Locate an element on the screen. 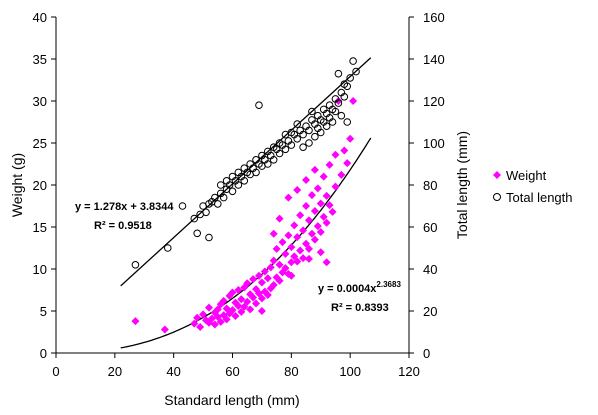 Image resolution: width=598 pixels, height=415 pixels. legend-box is located at coordinates (536, 185).